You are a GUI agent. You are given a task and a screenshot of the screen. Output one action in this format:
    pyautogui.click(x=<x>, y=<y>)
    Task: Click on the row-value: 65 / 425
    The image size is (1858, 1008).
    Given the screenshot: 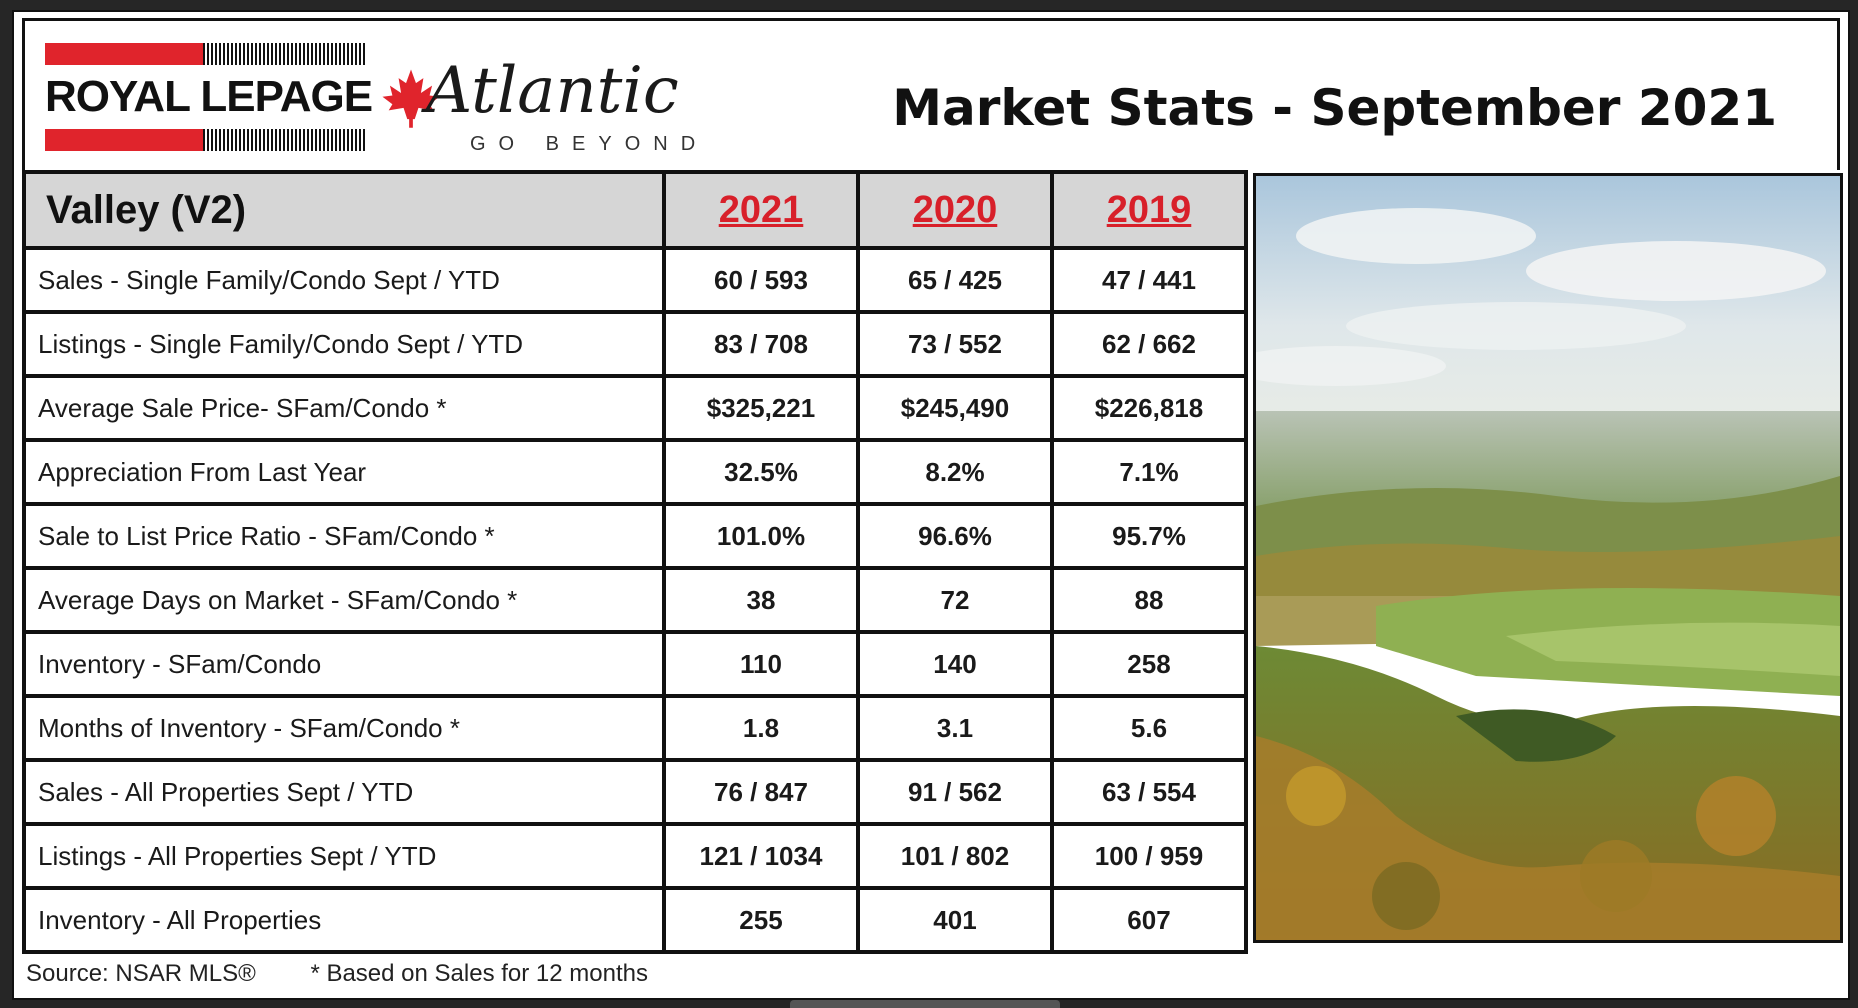 What is the action you would take?
    pyautogui.click(x=955, y=280)
    